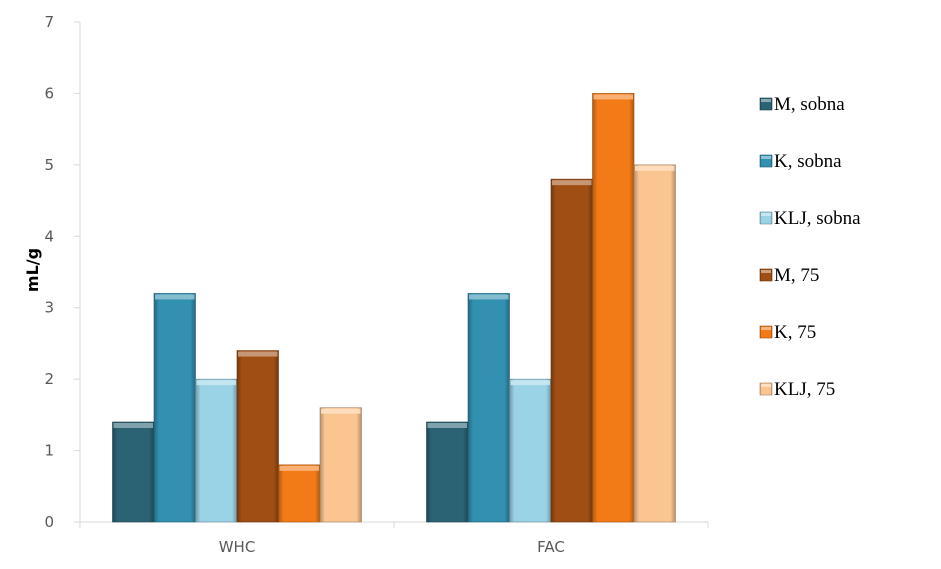 The width and height of the screenshot is (941, 569). Describe the element at coordinates (817, 218) in the screenshot. I see `legend-label: KLJ, sobna` at that location.